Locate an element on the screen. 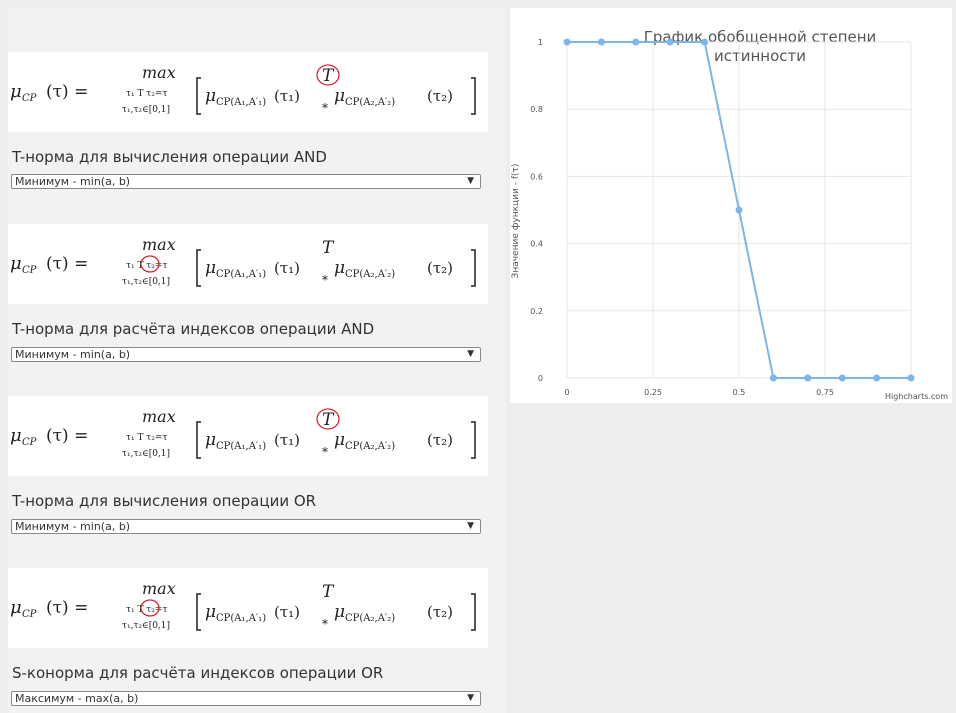 This screenshot has width=956, height=713. y-tick-label: 0.8 is located at coordinates (536, 109).